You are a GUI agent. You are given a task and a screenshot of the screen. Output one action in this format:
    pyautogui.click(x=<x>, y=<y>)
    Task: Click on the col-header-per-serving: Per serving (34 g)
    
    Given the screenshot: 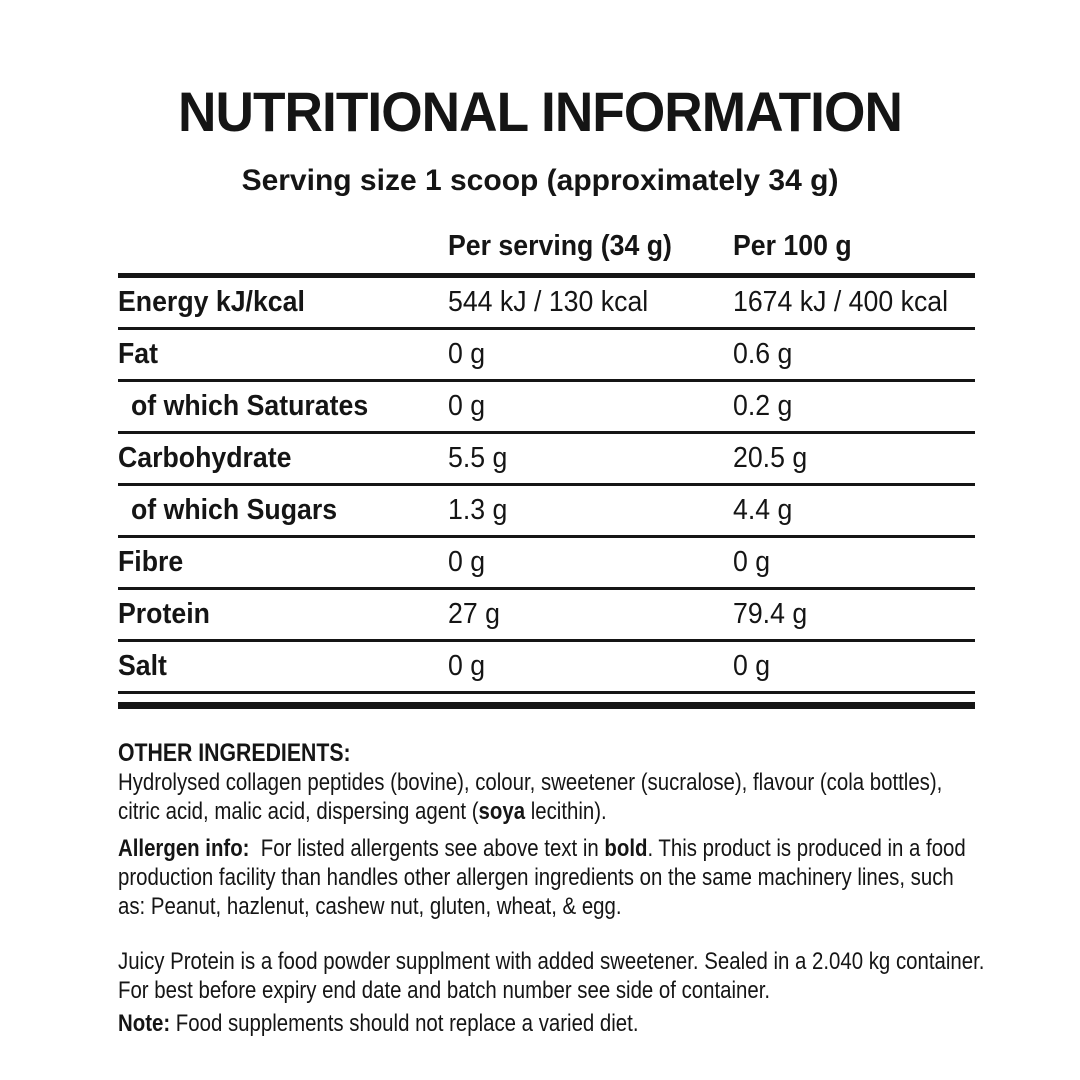 What is the action you would take?
    pyautogui.click(x=590, y=246)
    